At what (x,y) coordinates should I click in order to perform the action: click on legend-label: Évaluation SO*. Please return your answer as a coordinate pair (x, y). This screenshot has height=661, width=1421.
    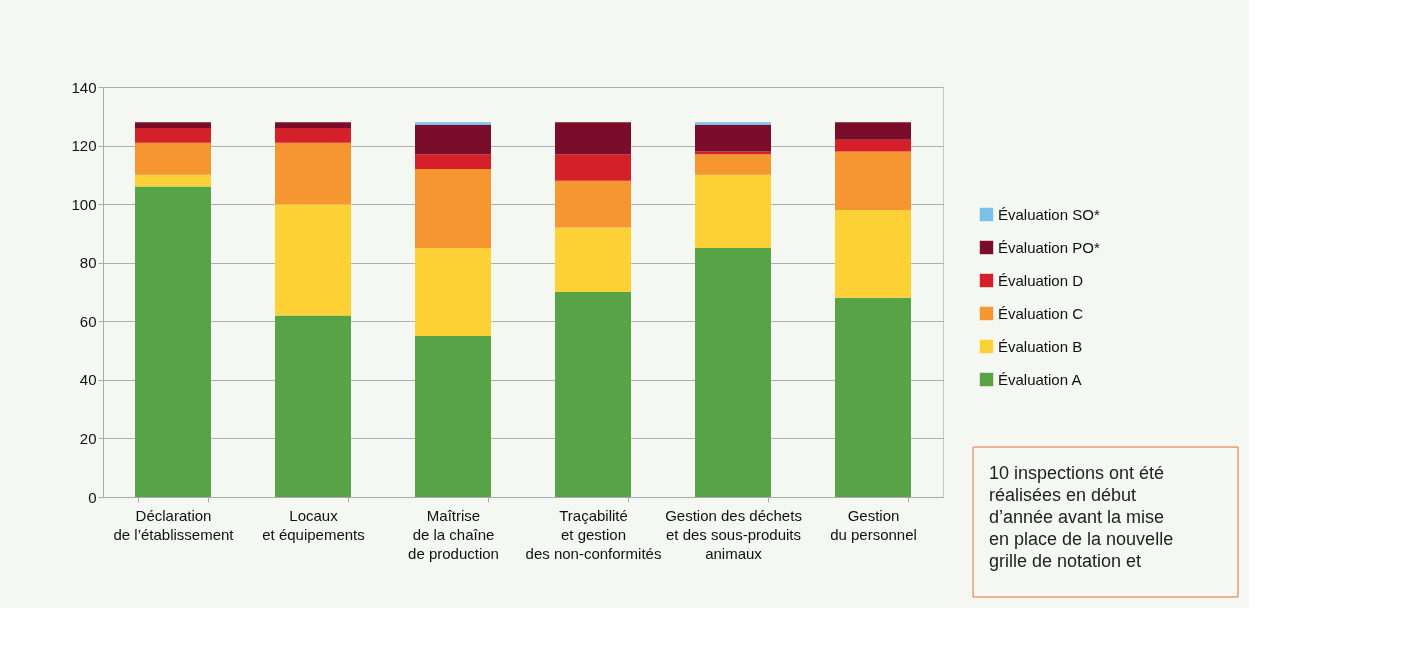
    Looking at the image, I should click on (1049, 214).